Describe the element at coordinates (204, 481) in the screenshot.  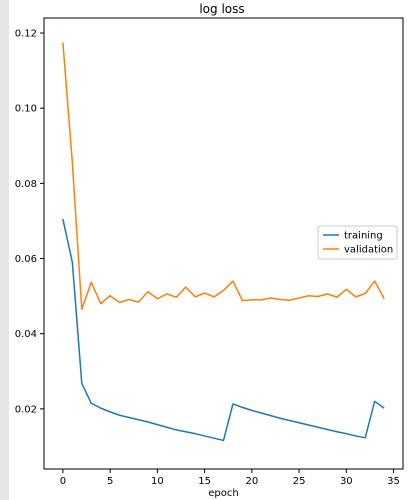
I see `x-tick-label: 15` at that location.